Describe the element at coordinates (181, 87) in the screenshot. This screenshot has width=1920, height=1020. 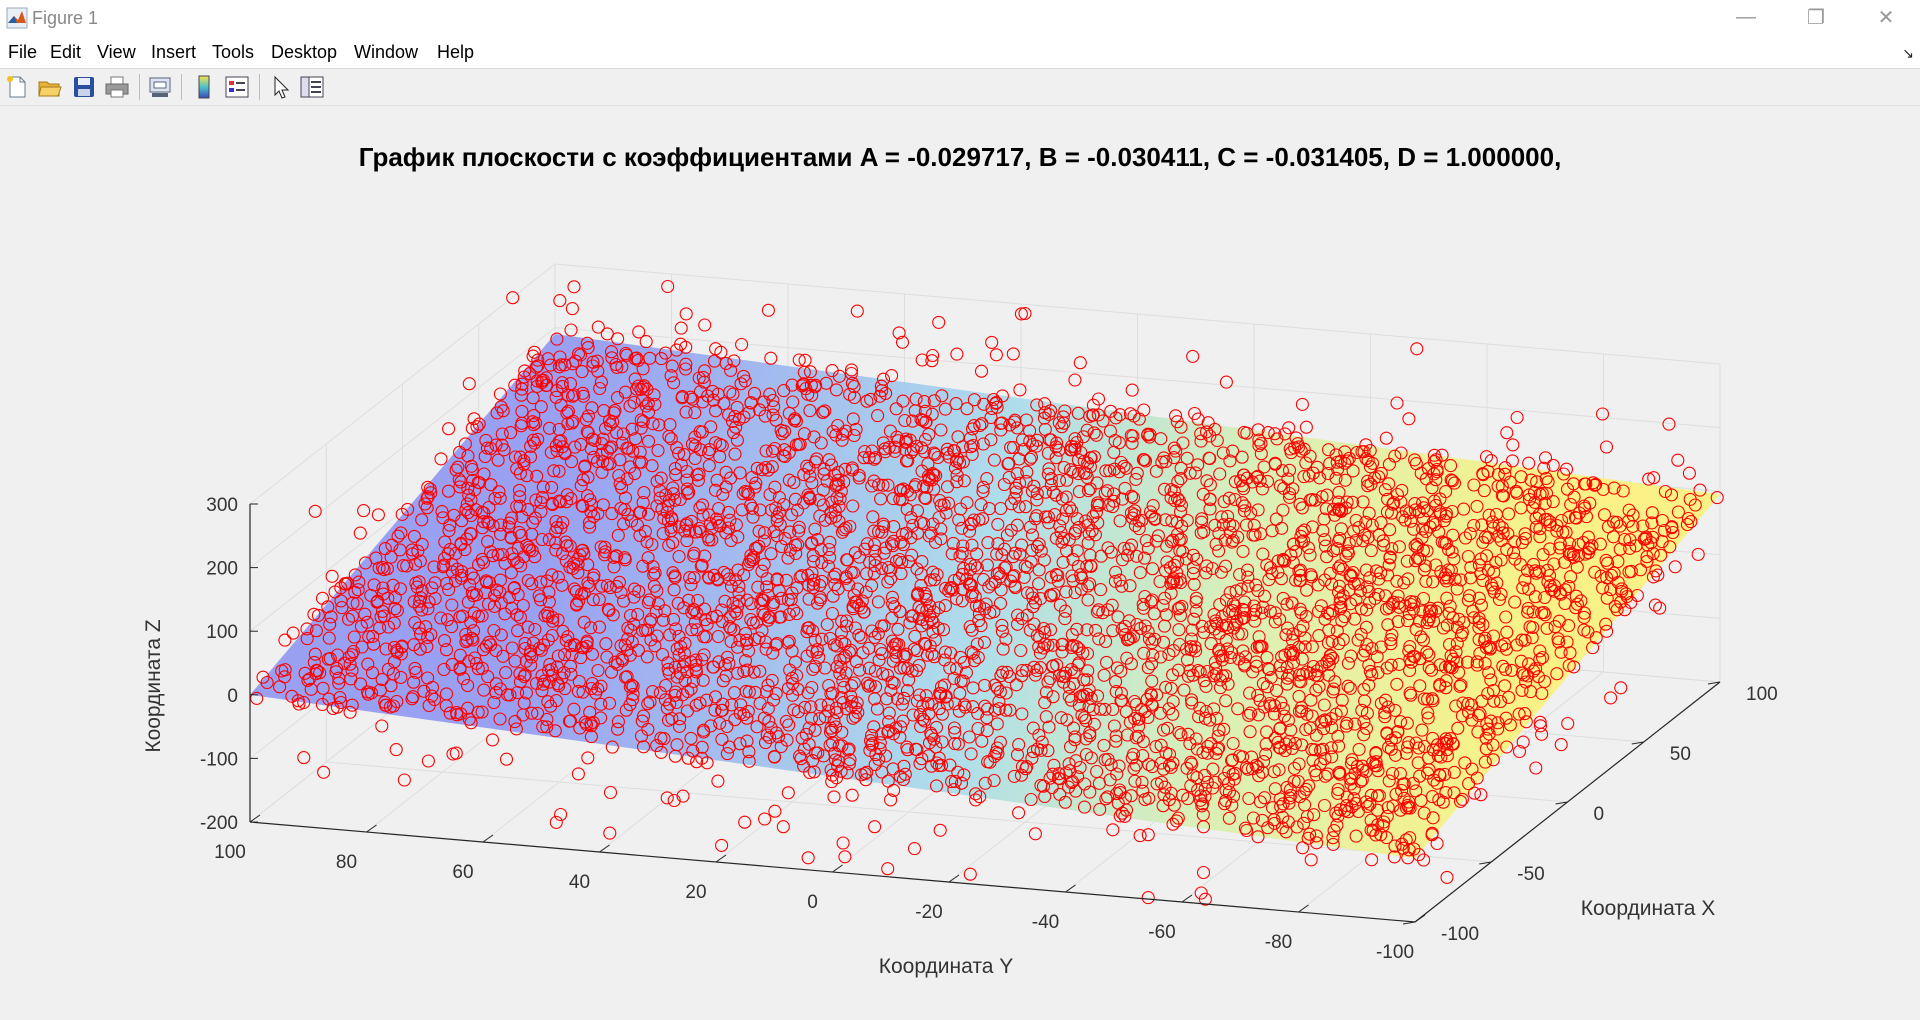
I see `toolbar-separator` at that location.